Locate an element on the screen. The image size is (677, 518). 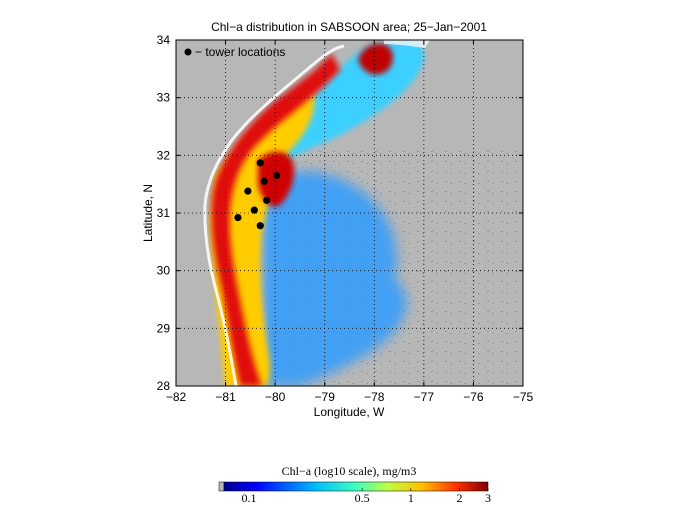
y-tick-label: 33 is located at coordinates (164, 98).